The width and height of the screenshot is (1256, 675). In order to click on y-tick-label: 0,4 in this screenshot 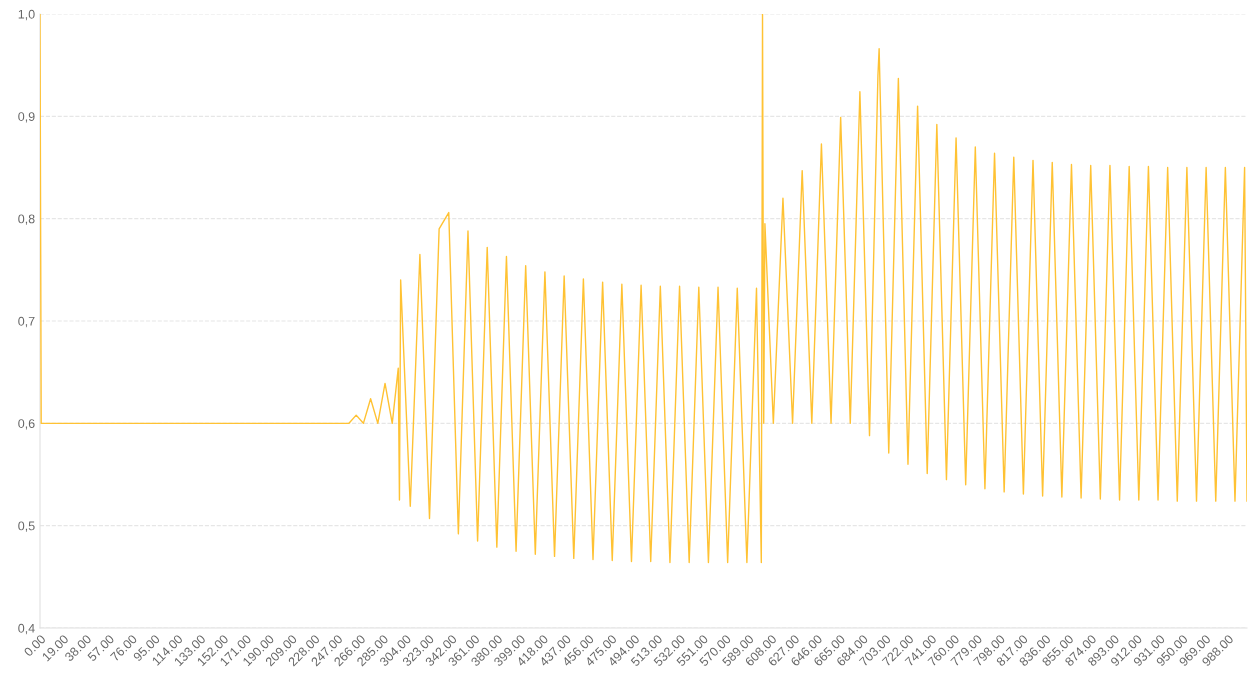, I will do `click(26, 629)`.